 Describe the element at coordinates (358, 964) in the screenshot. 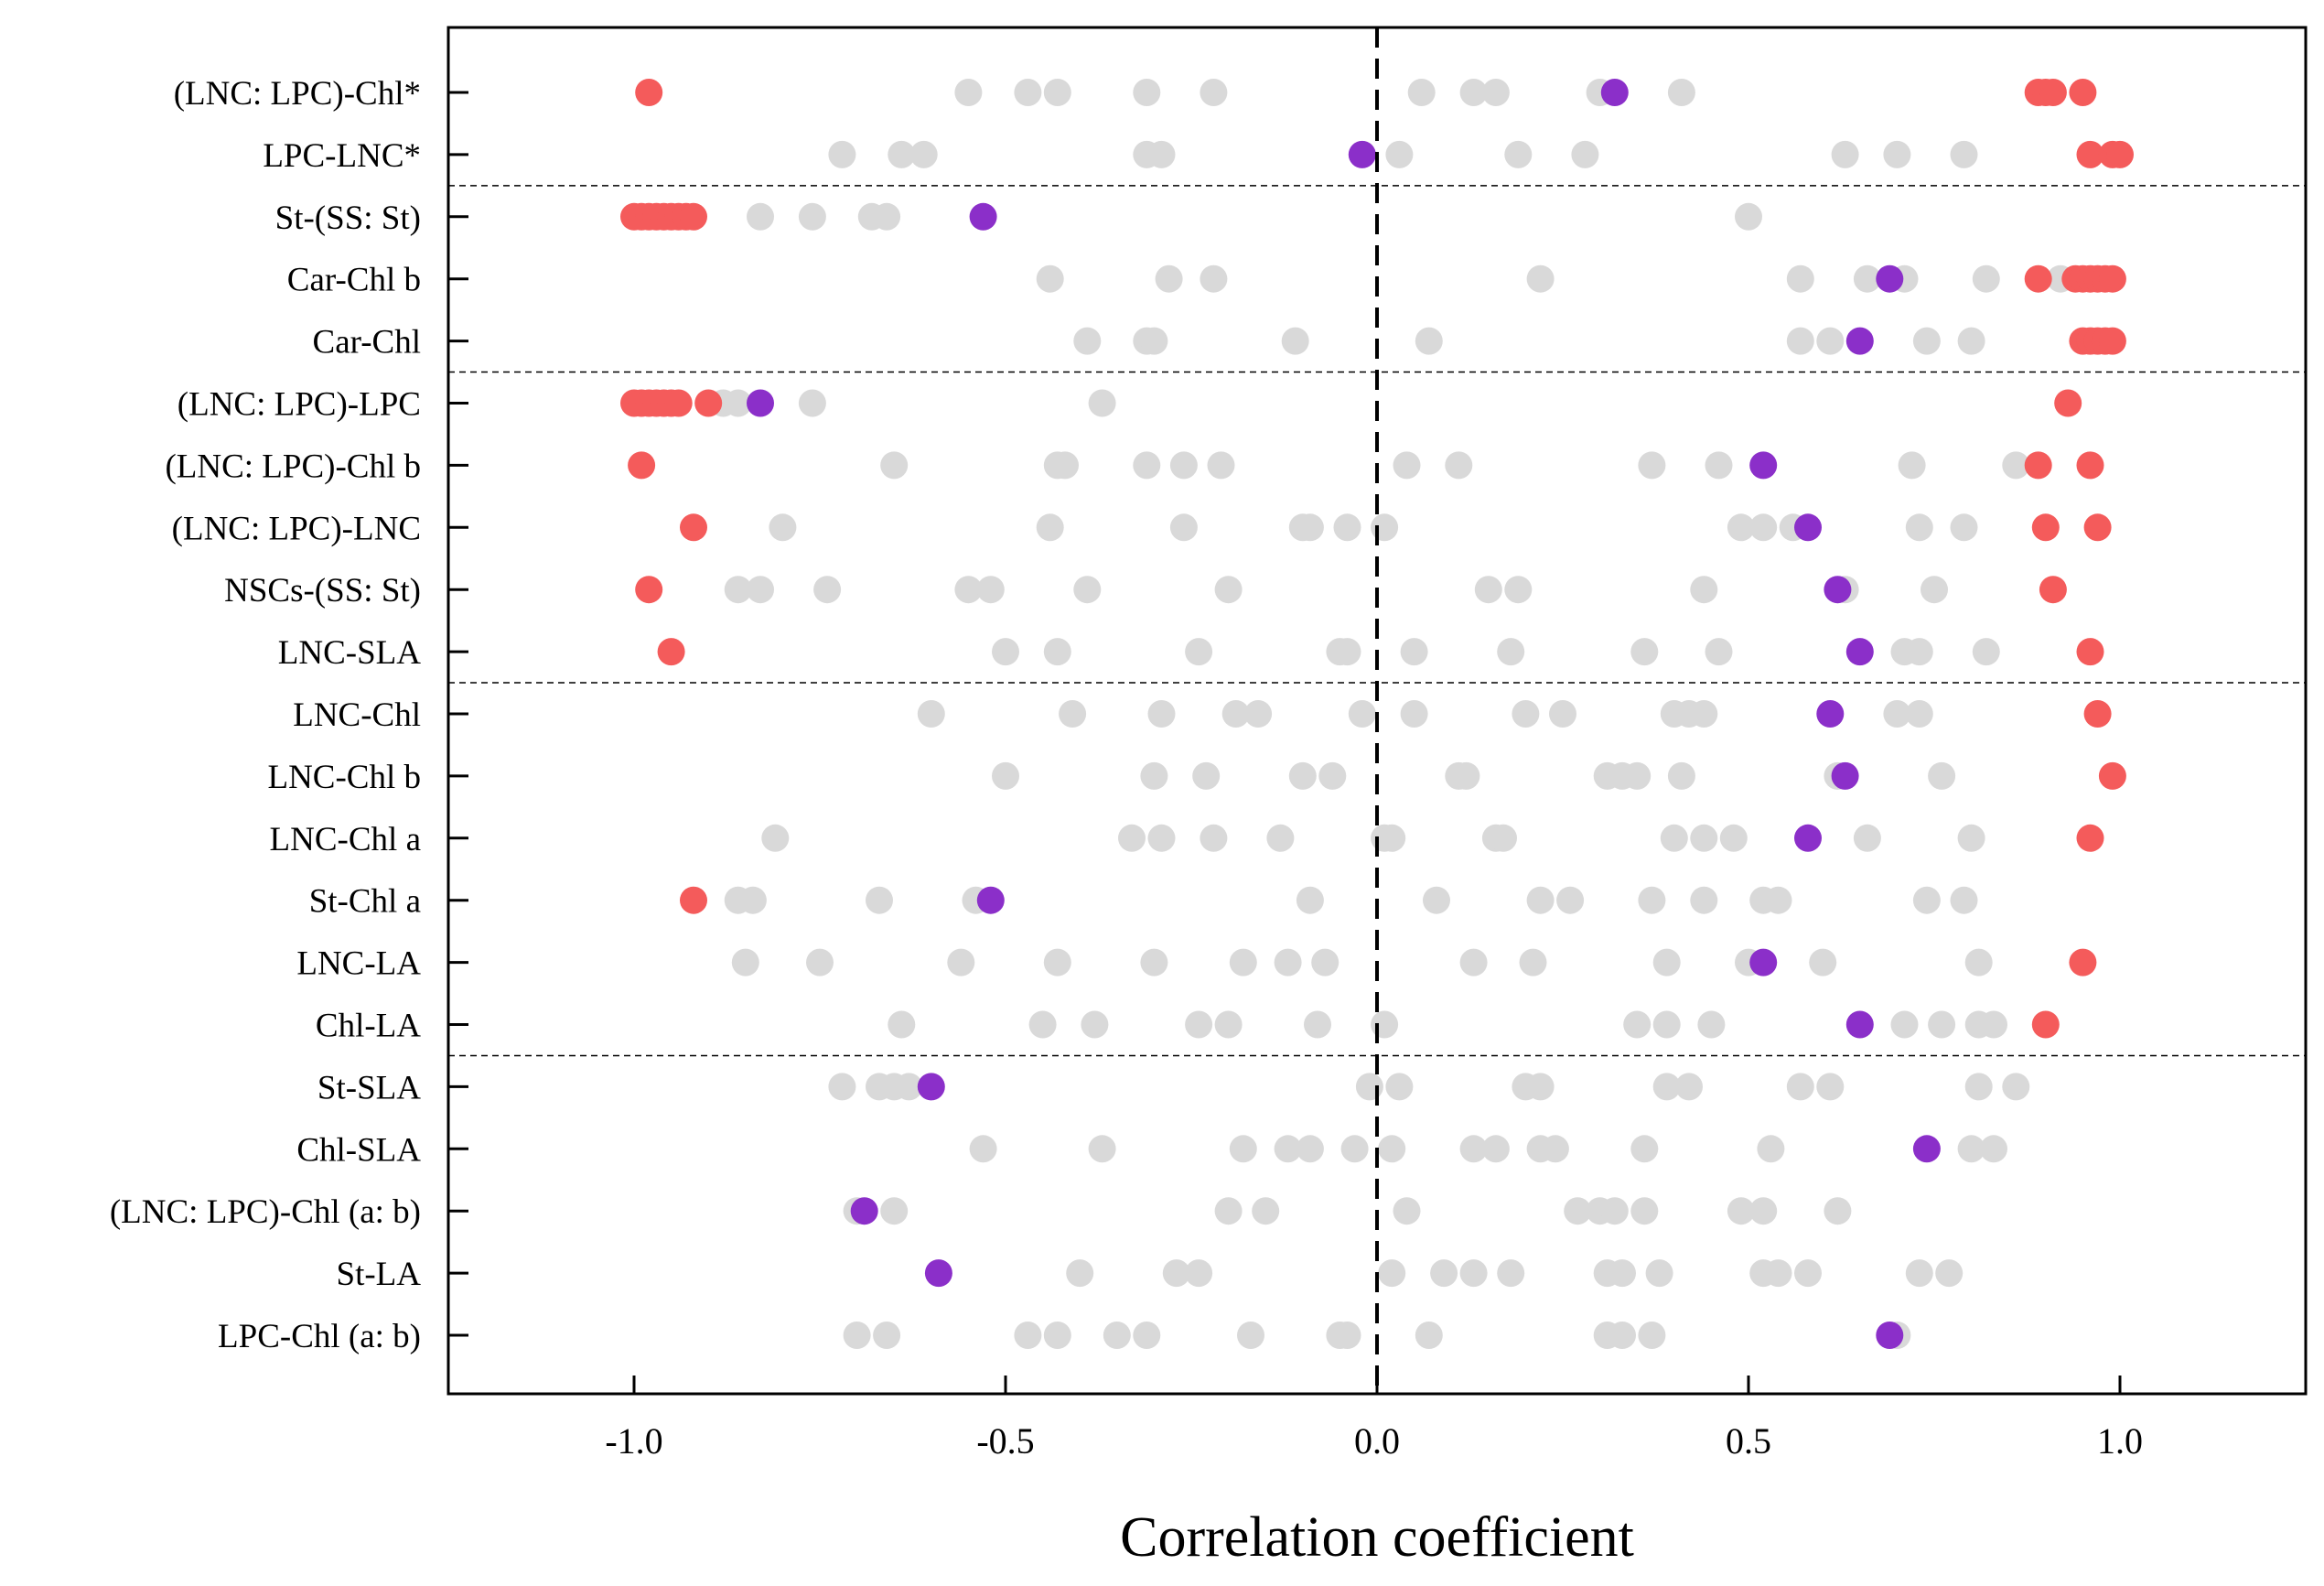

I see `y-category-label: LNC-LA` at that location.